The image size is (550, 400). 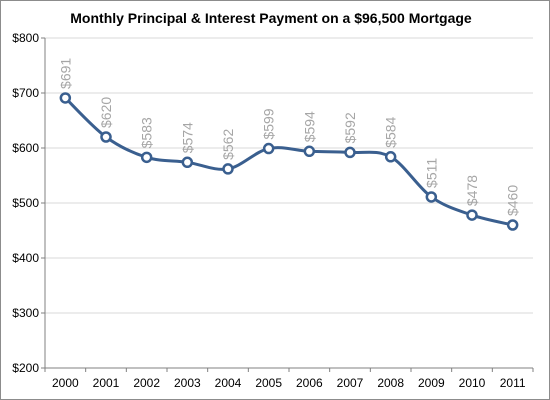 What do you see at coordinates (65, 383) in the screenshot?
I see `x-tick-label: 2000` at bounding box center [65, 383].